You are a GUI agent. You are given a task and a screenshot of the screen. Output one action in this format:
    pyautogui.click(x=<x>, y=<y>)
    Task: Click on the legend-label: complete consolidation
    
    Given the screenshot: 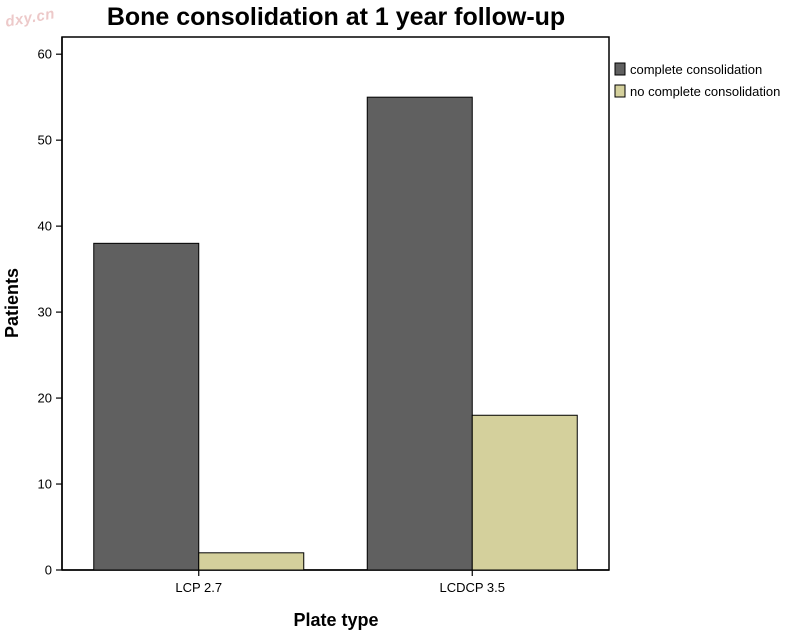 What is the action you would take?
    pyautogui.click(x=696, y=69)
    